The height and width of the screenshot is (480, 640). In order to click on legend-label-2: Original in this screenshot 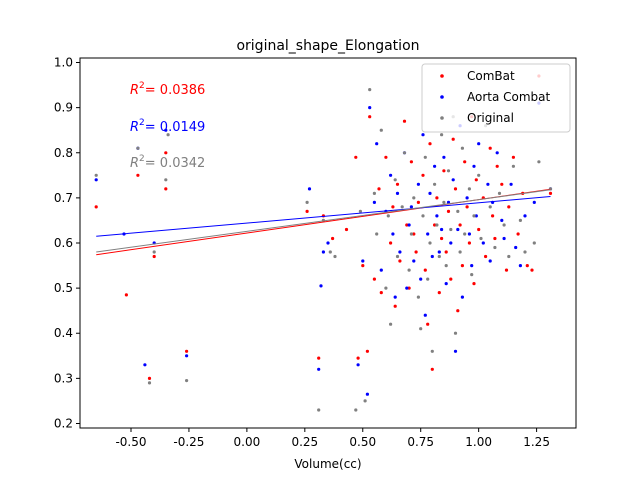, I will do `click(490, 118)`.